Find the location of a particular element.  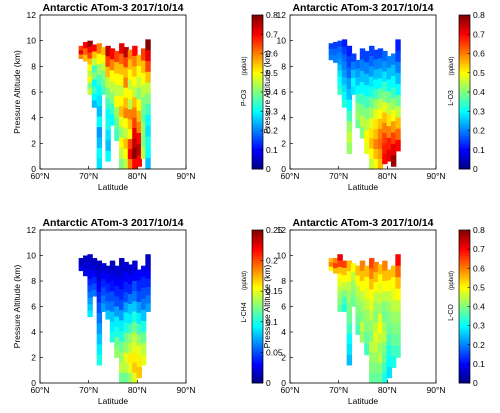

colorbar-tick-label: 0.6 is located at coordinates (479, 54).